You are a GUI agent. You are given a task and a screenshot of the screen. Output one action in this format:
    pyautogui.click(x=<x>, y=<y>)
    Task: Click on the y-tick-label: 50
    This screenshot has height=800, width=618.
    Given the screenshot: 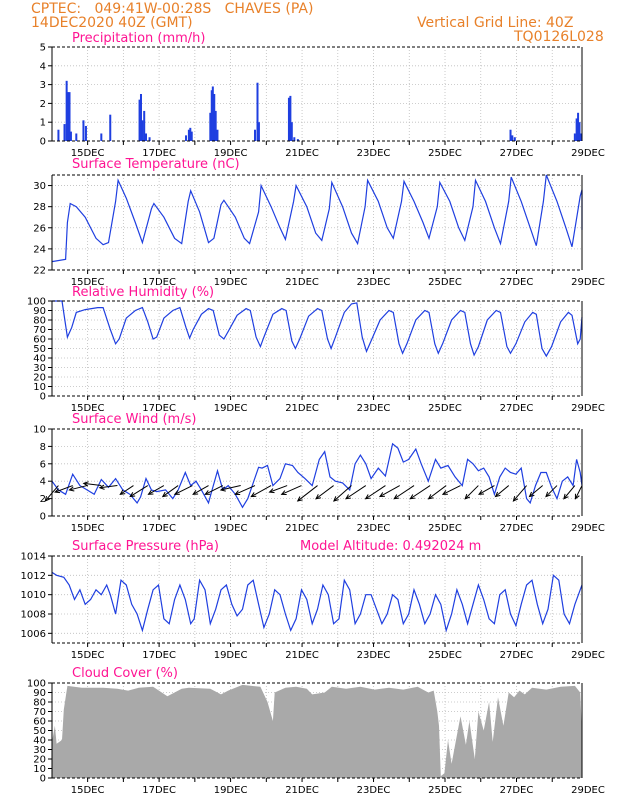 What is the action you would take?
    pyautogui.click(x=39, y=731)
    